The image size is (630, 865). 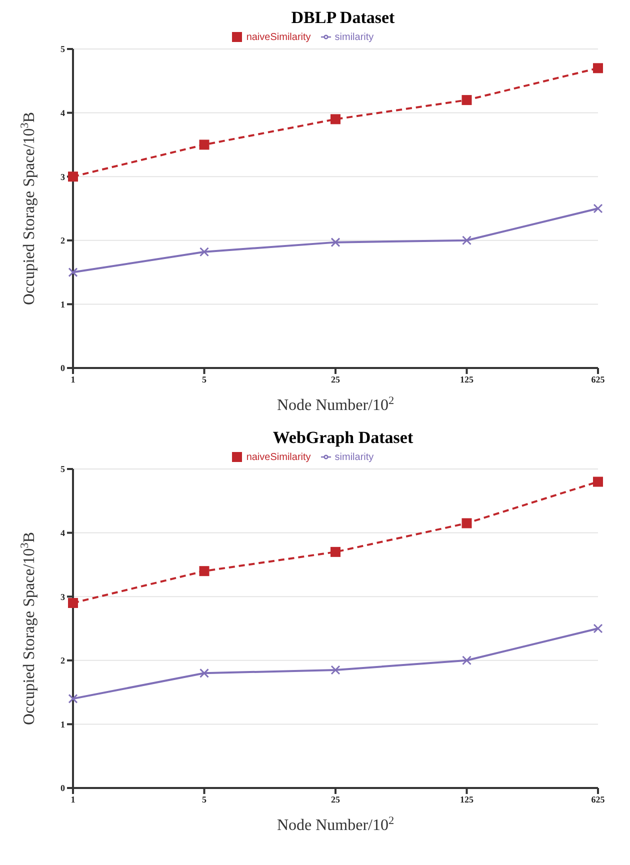 What do you see at coordinates (343, 18) in the screenshot?
I see `chart-title: DBLP Dataset` at bounding box center [343, 18].